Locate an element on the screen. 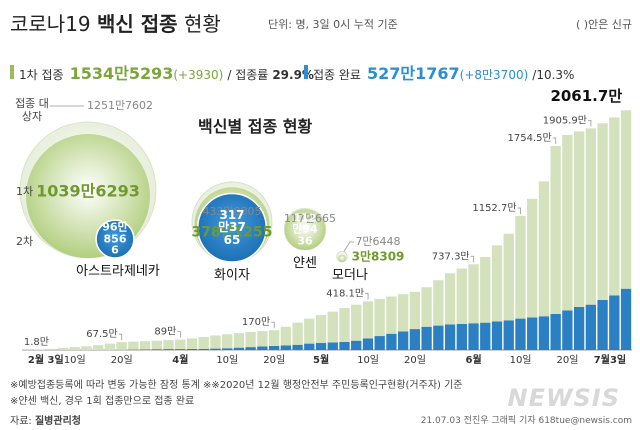  first-value: 3만8309 is located at coordinates (378, 256).